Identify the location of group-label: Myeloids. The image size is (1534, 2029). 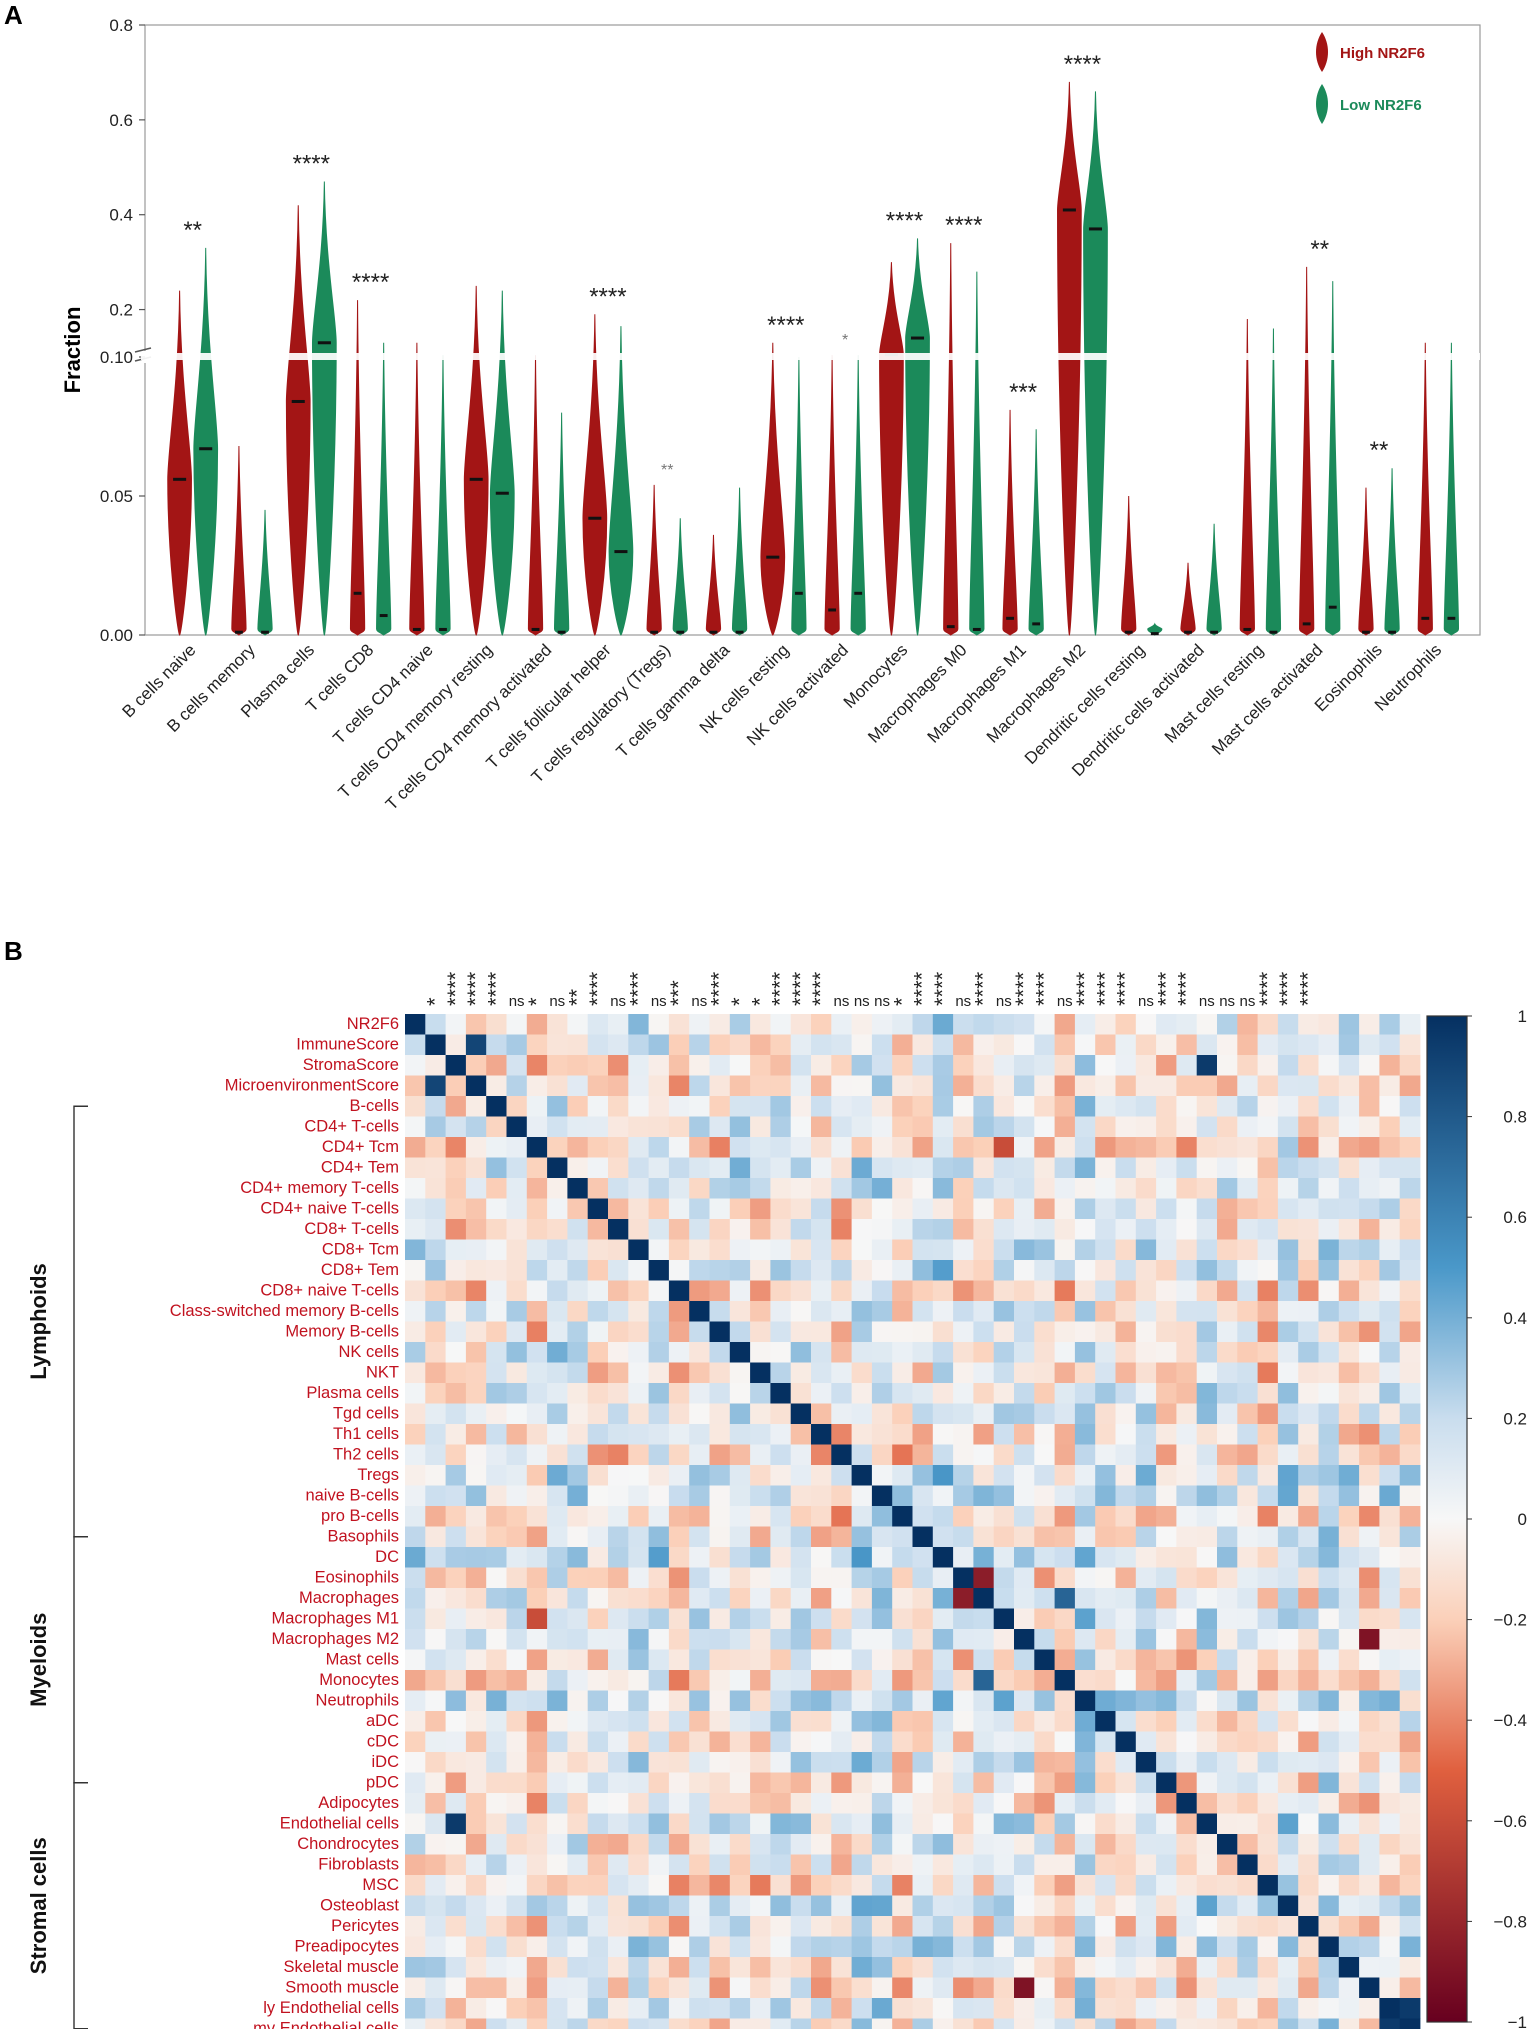
(38, 1660).